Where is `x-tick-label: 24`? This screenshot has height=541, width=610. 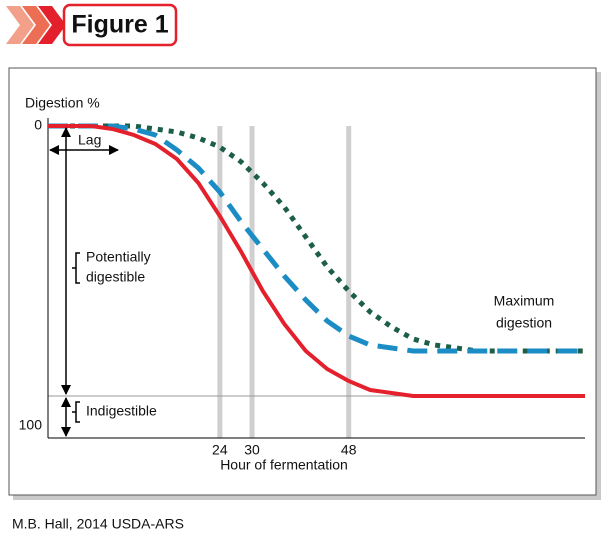 x-tick-label: 24 is located at coordinates (220, 450).